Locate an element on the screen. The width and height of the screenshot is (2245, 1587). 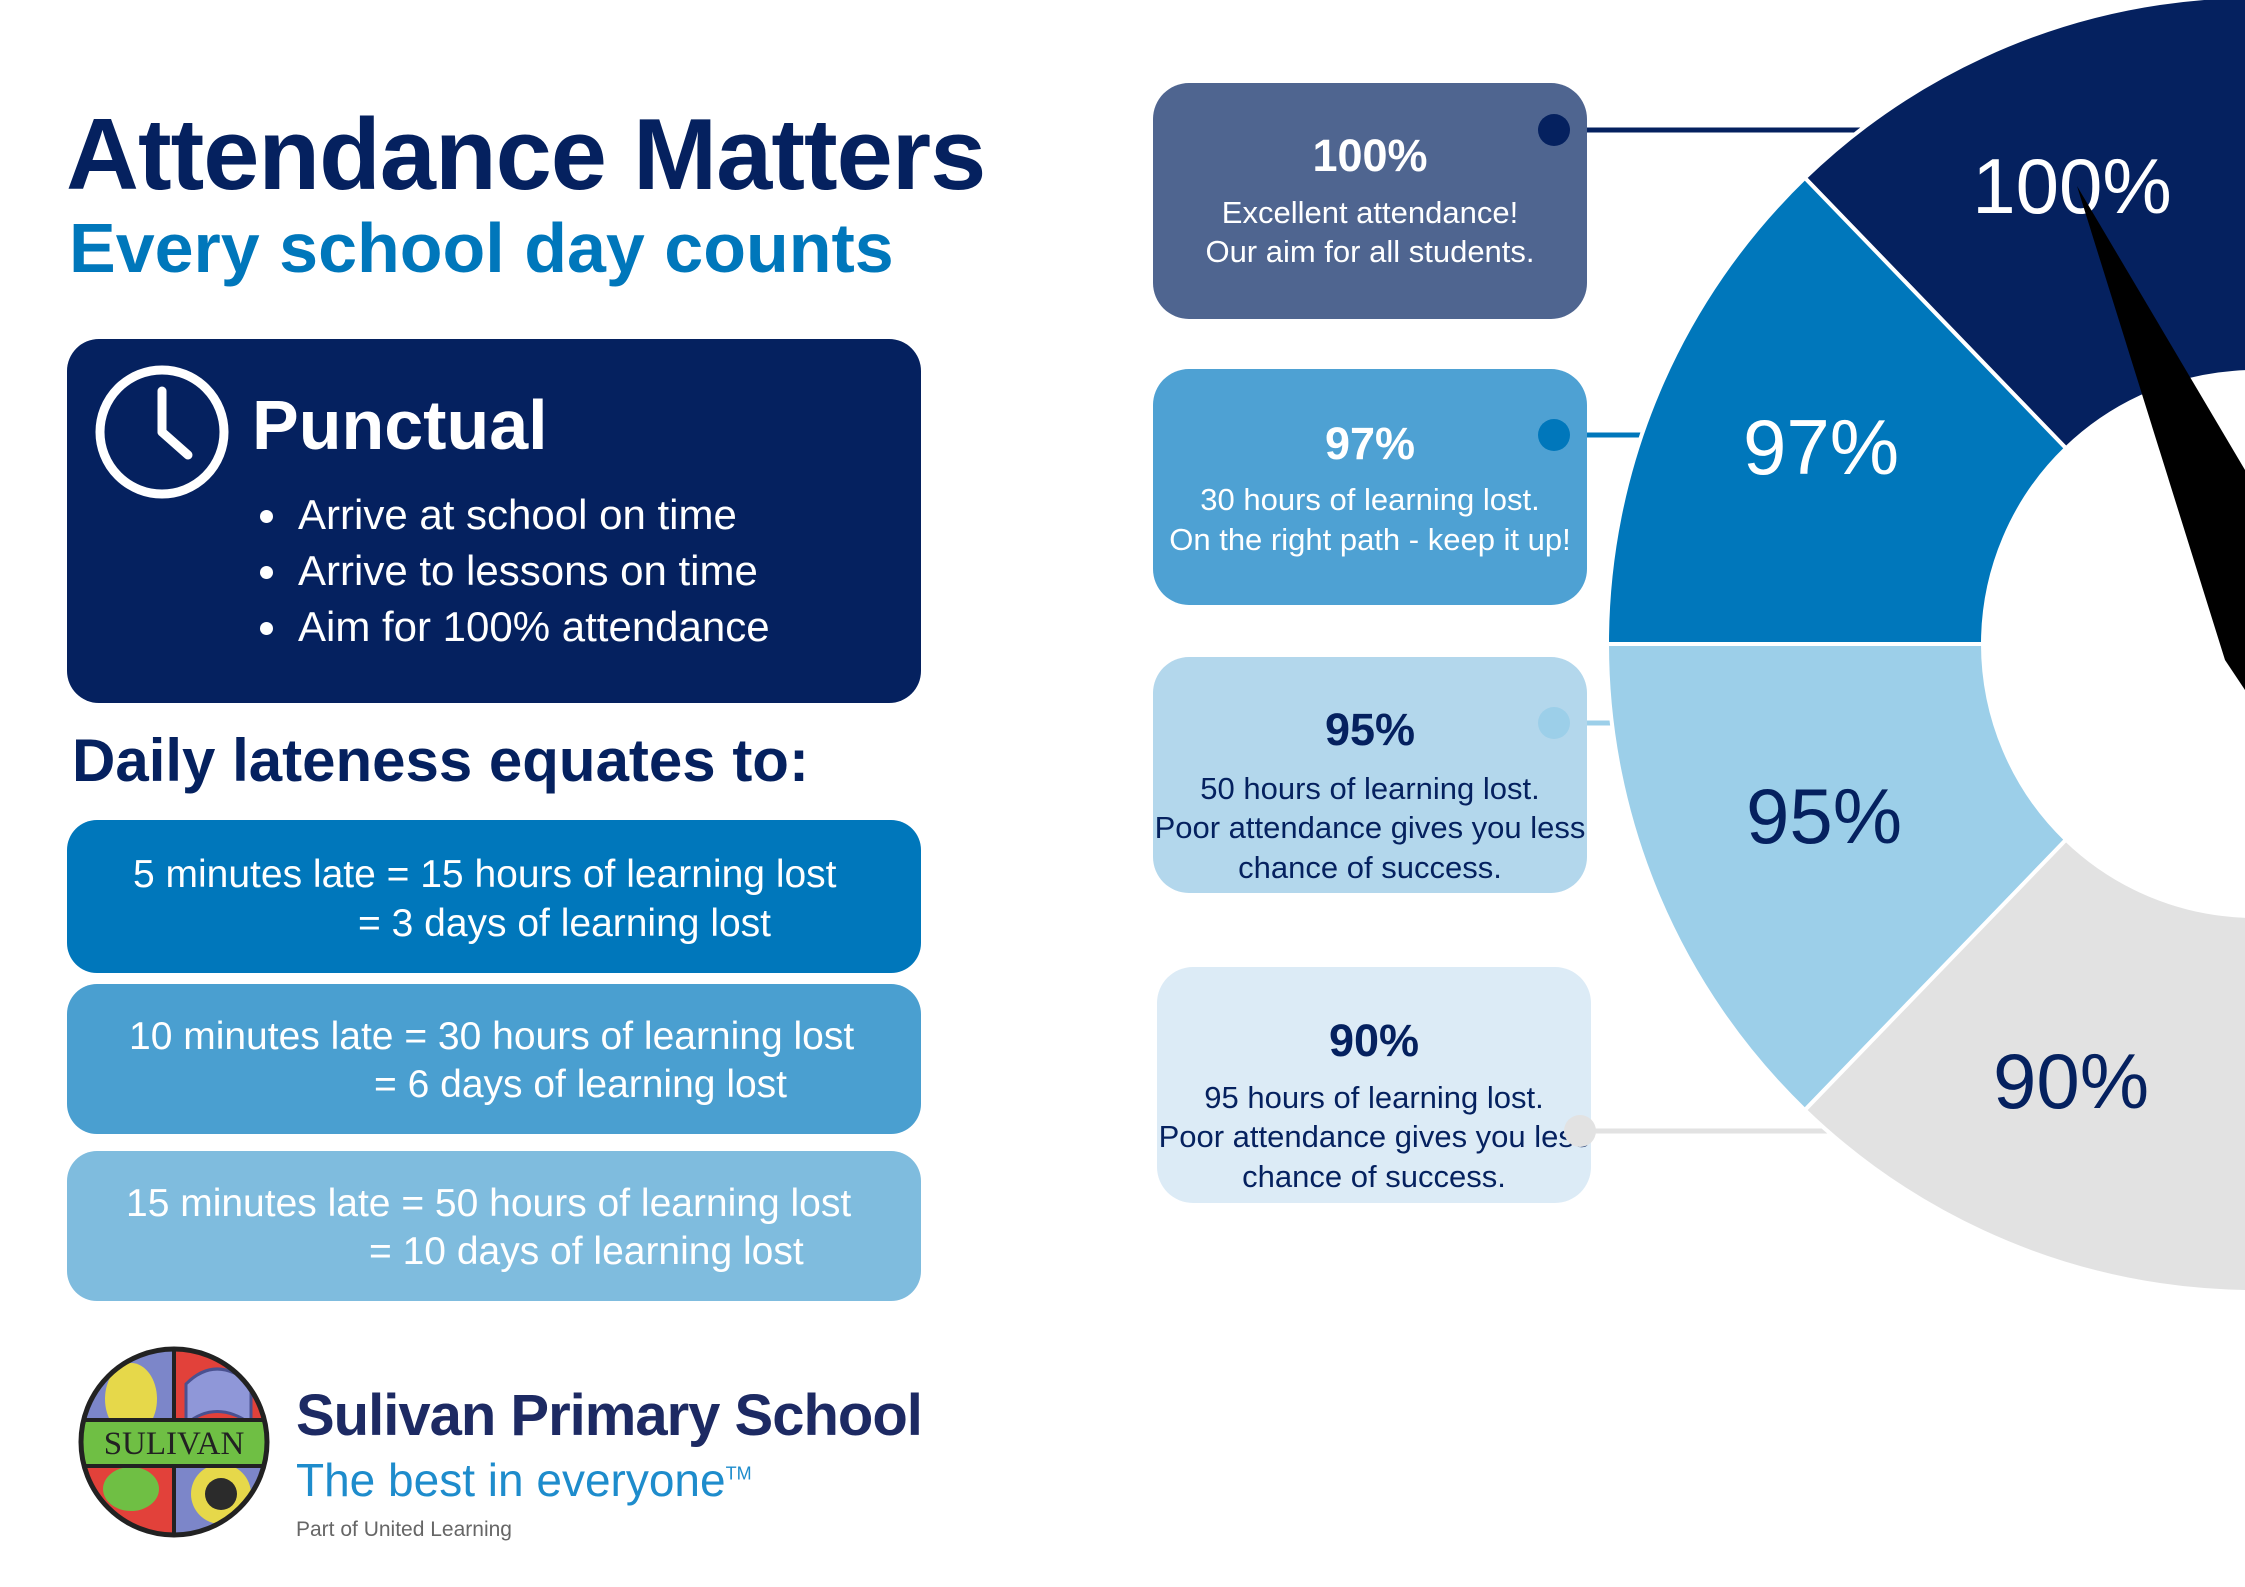
gauge-label-95: 95% is located at coordinates (1824, 816).